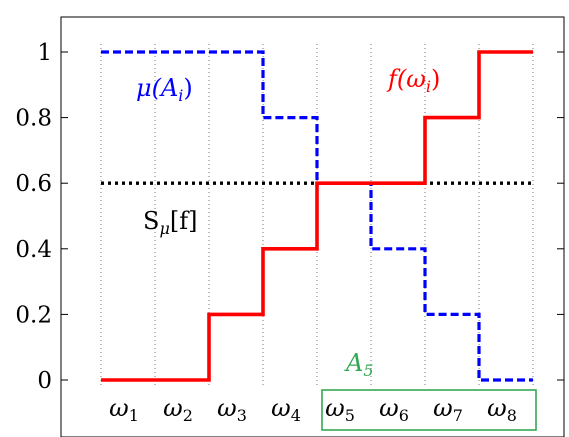  I want to click on label-sugeno: Sμ[f], so click(170, 222).